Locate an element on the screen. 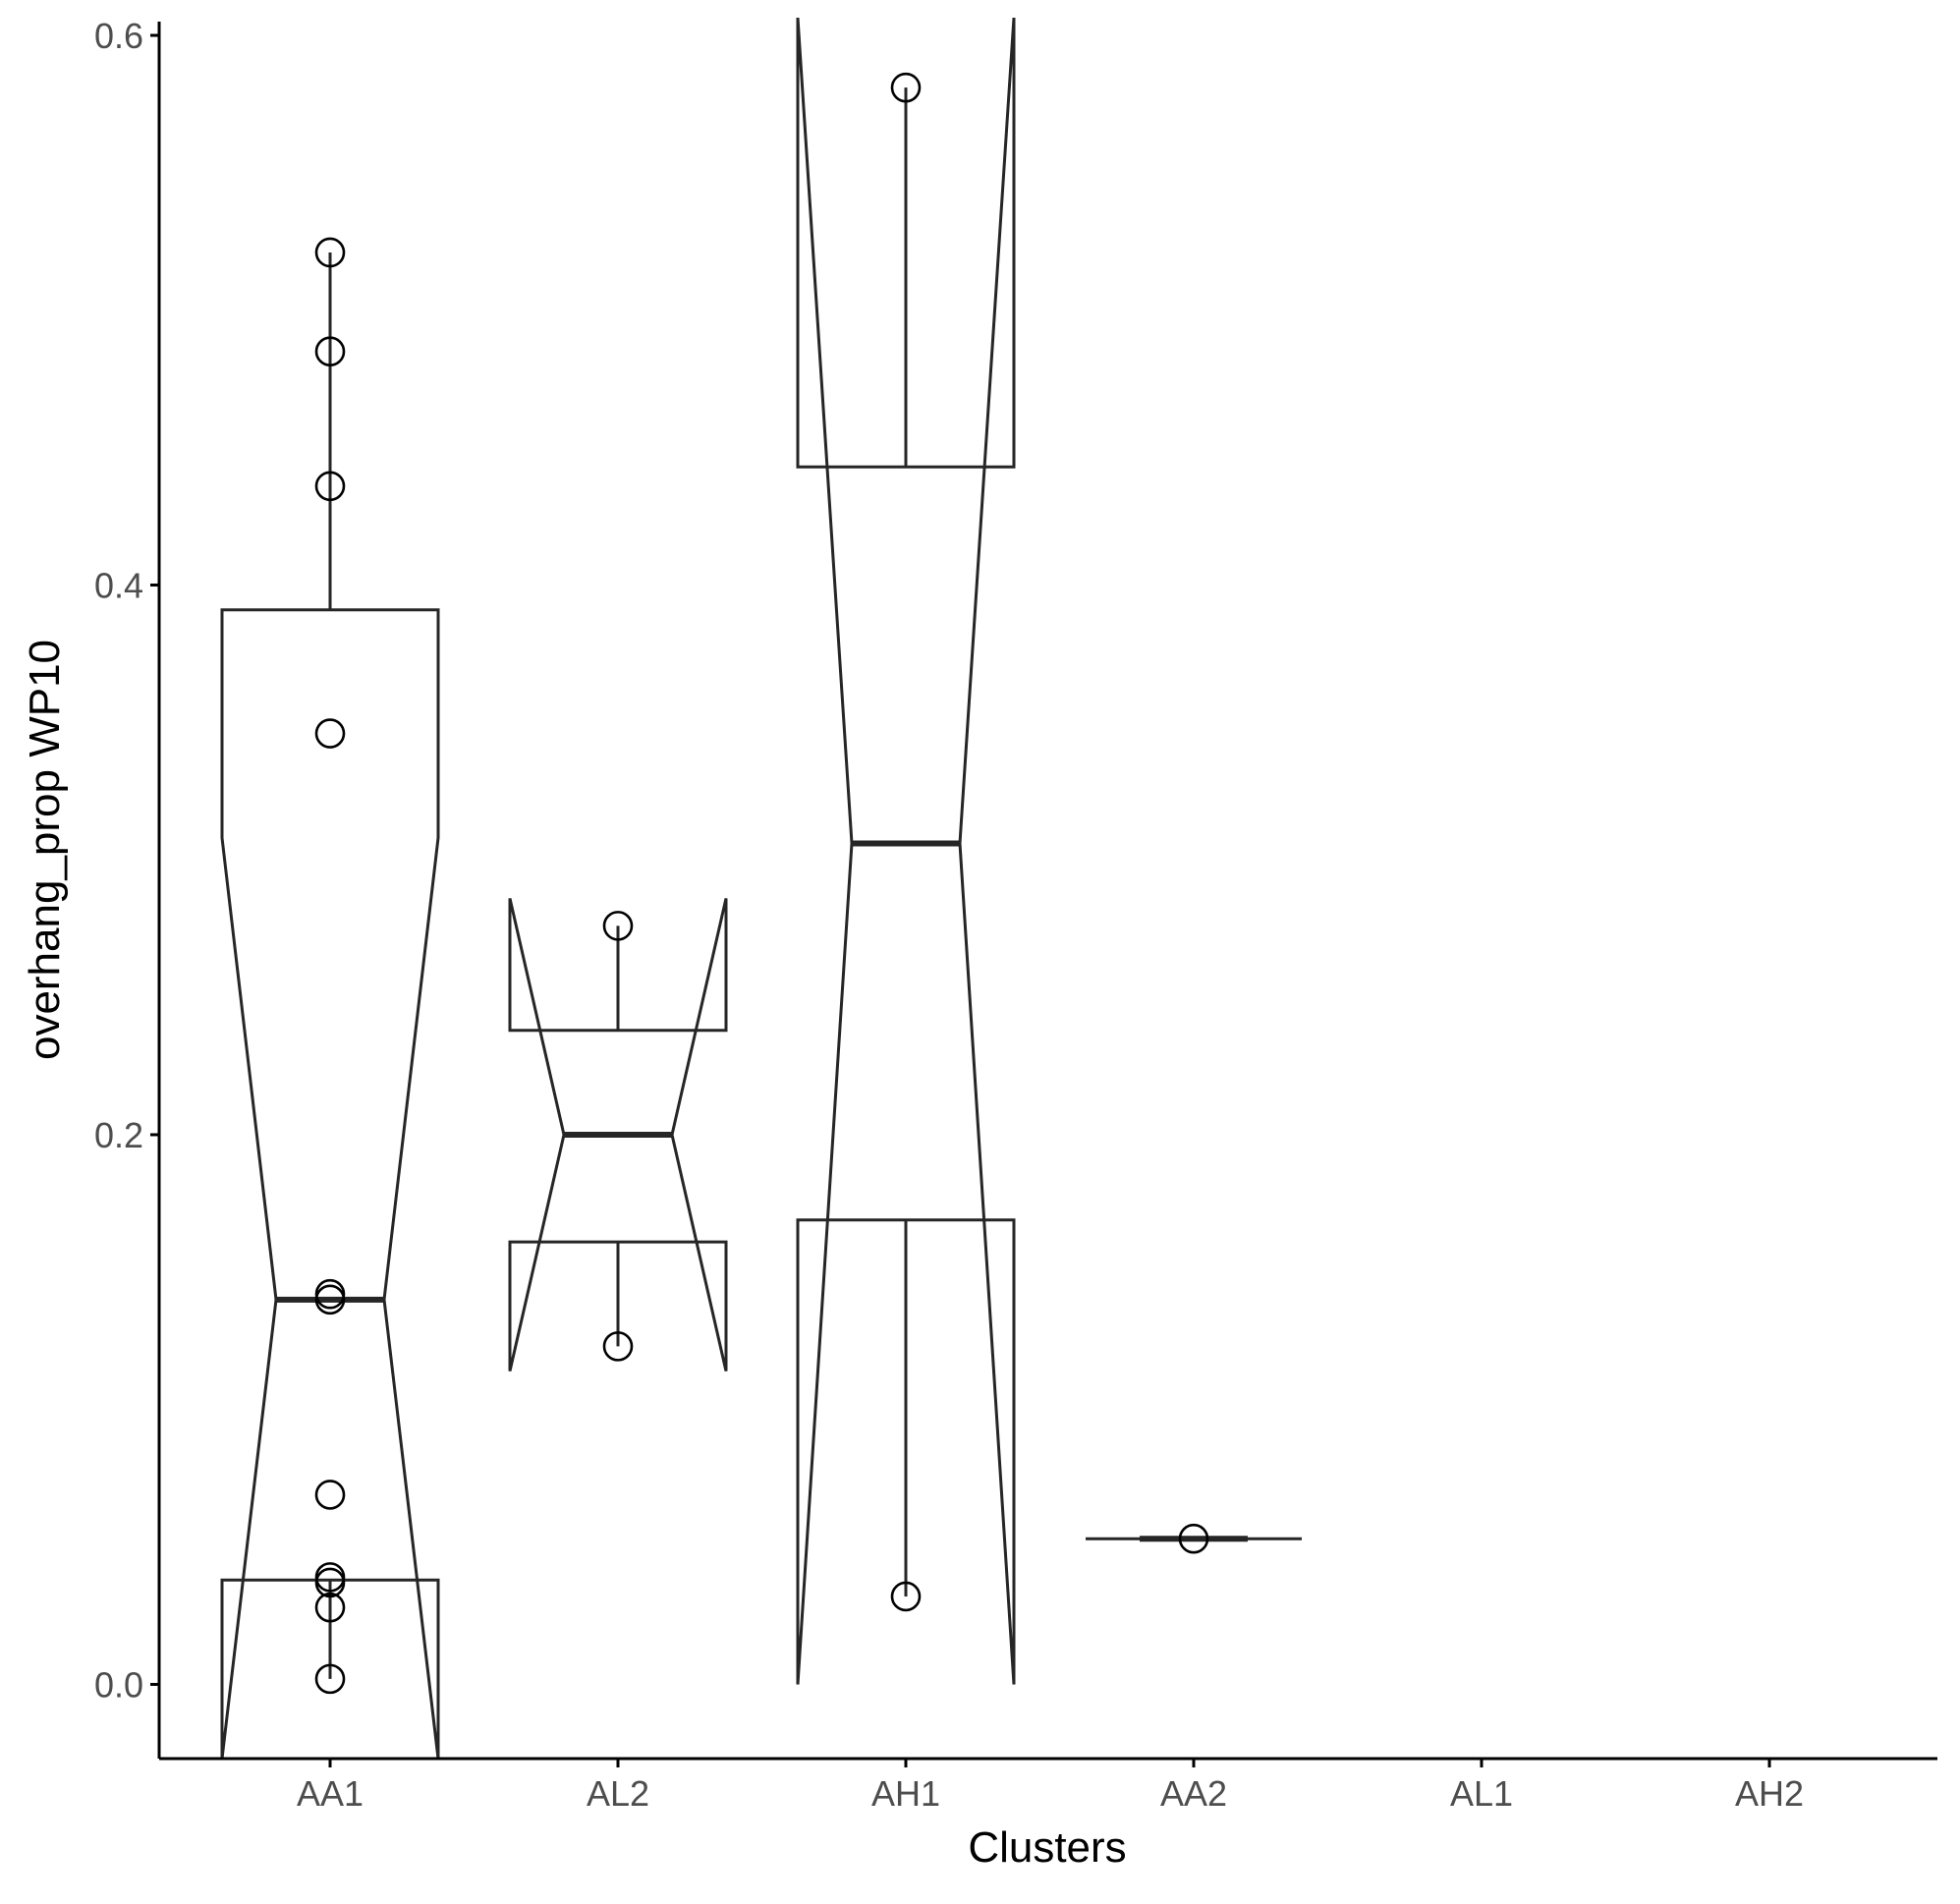 The height and width of the screenshot is (1904, 1960). y-tick-label: 0.0 is located at coordinates (118, 1684).